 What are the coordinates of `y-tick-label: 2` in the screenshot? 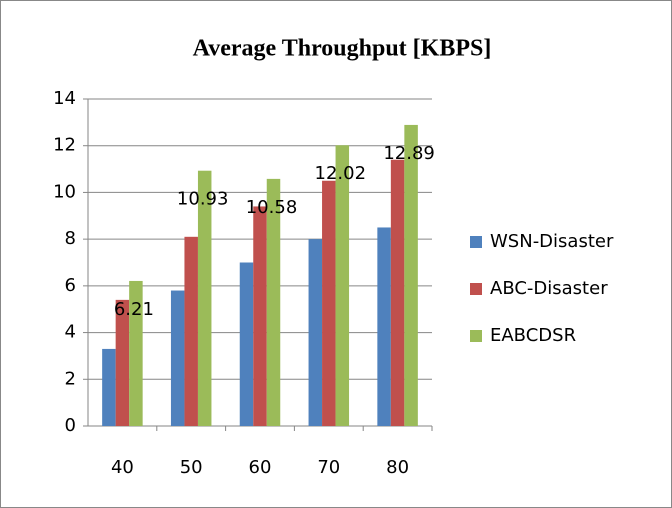 It's located at (70, 378).